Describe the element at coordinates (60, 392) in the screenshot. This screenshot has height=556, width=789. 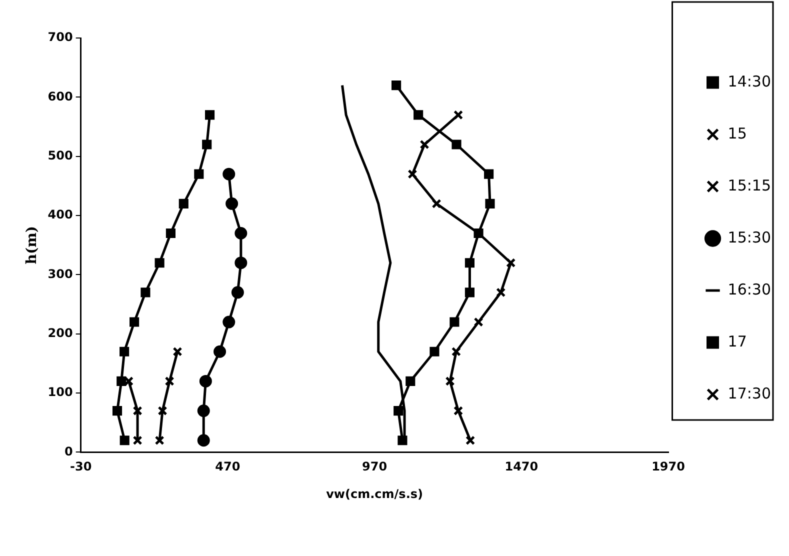
I see `y-tick-label: 100` at that location.